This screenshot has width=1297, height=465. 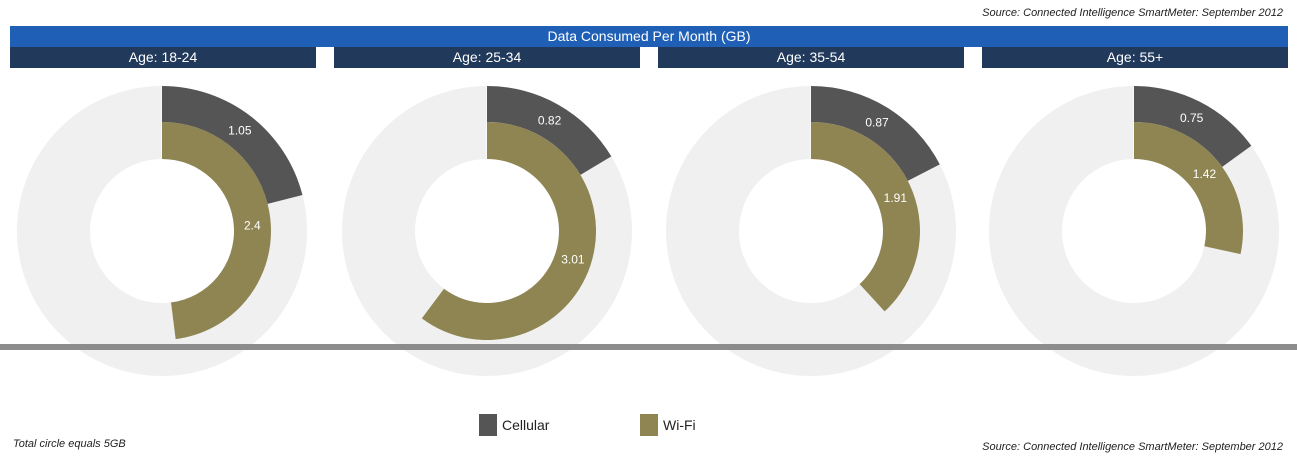 What do you see at coordinates (240, 131) in the screenshot?
I see `cellular-value-label: 1.05` at bounding box center [240, 131].